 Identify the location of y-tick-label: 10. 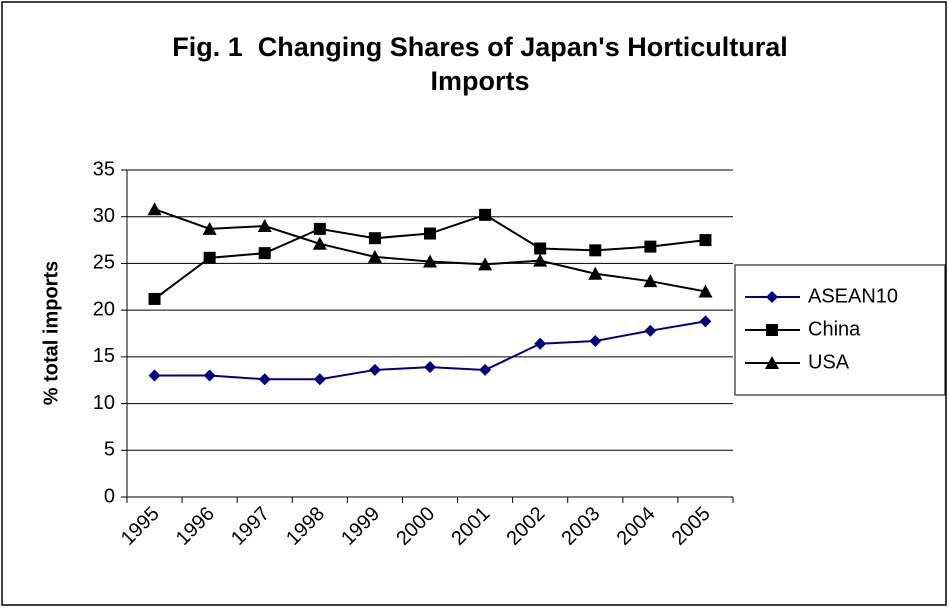
(104, 403).